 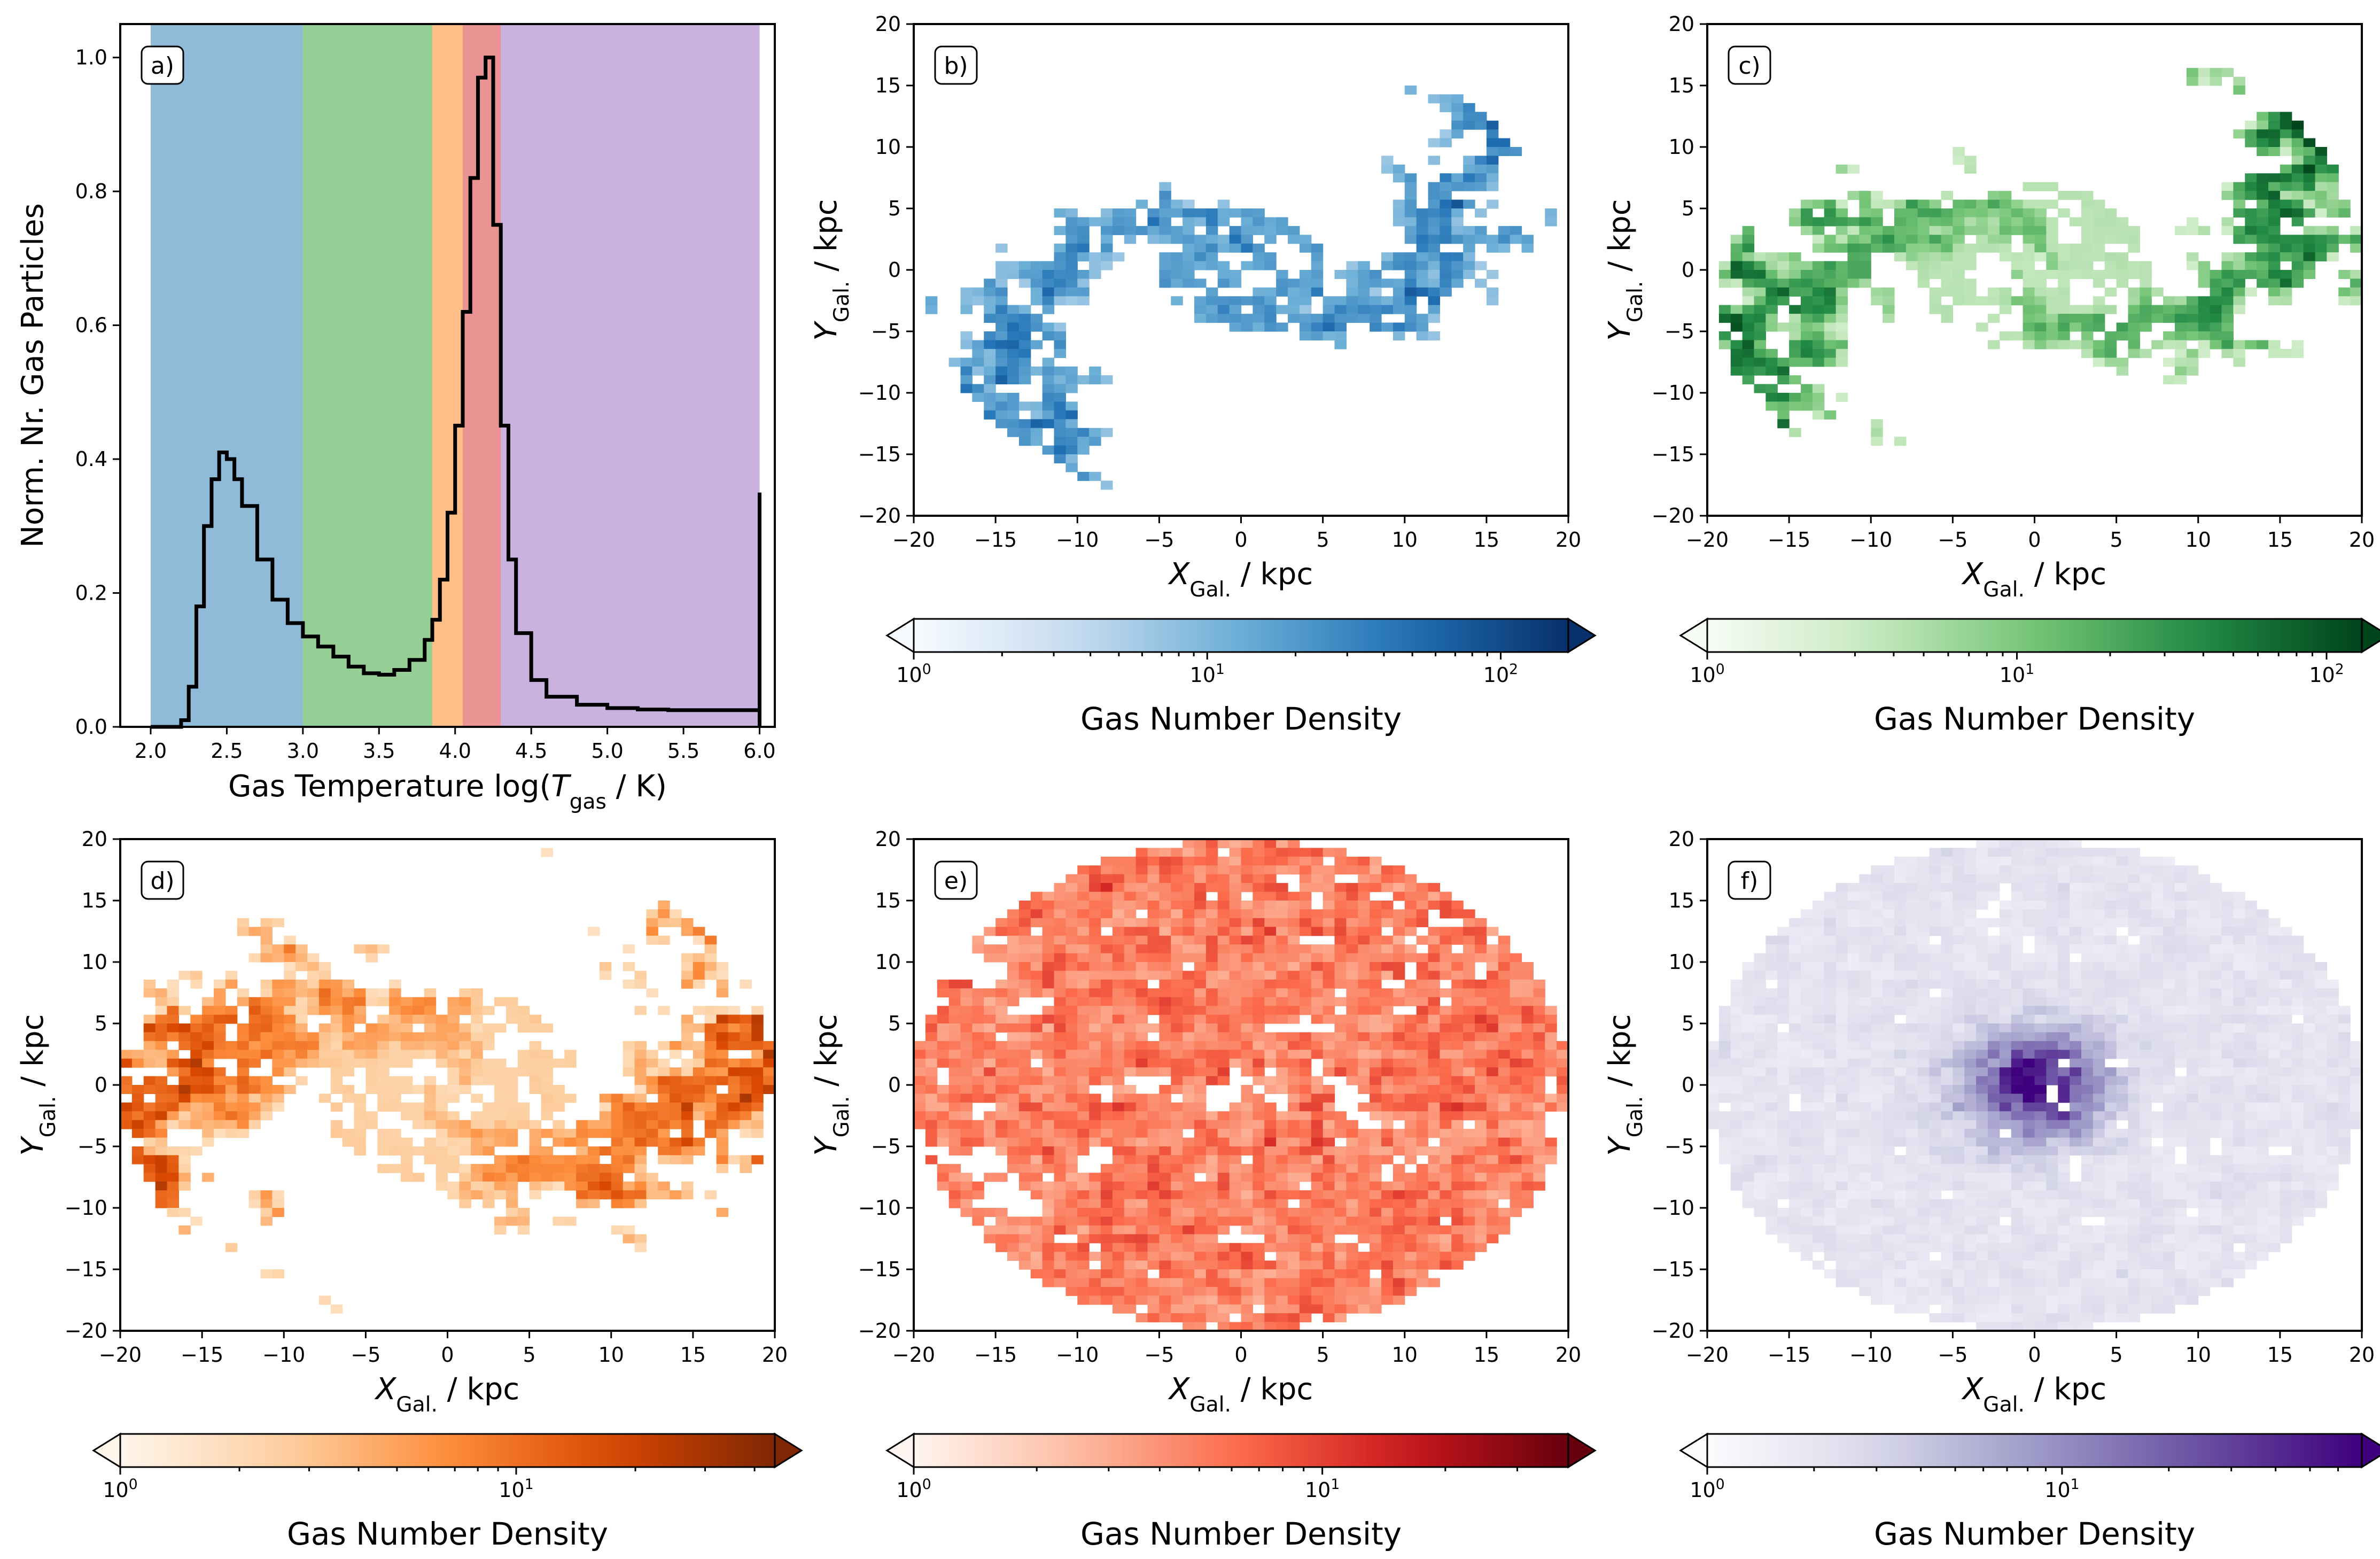 What do you see at coordinates (91, 593) in the screenshot?
I see `y-tick-label: 0.2` at bounding box center [91, 593].